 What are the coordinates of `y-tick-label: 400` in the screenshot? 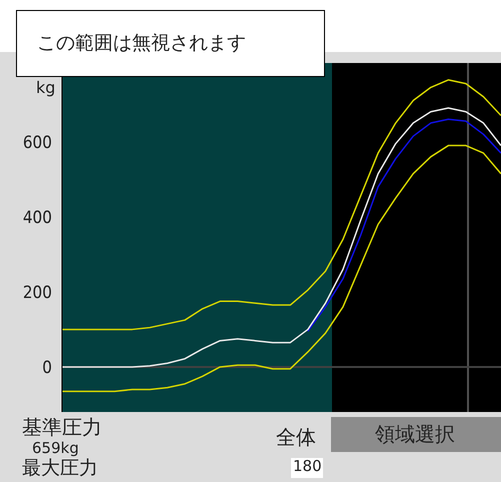 It's located at (37, 218).